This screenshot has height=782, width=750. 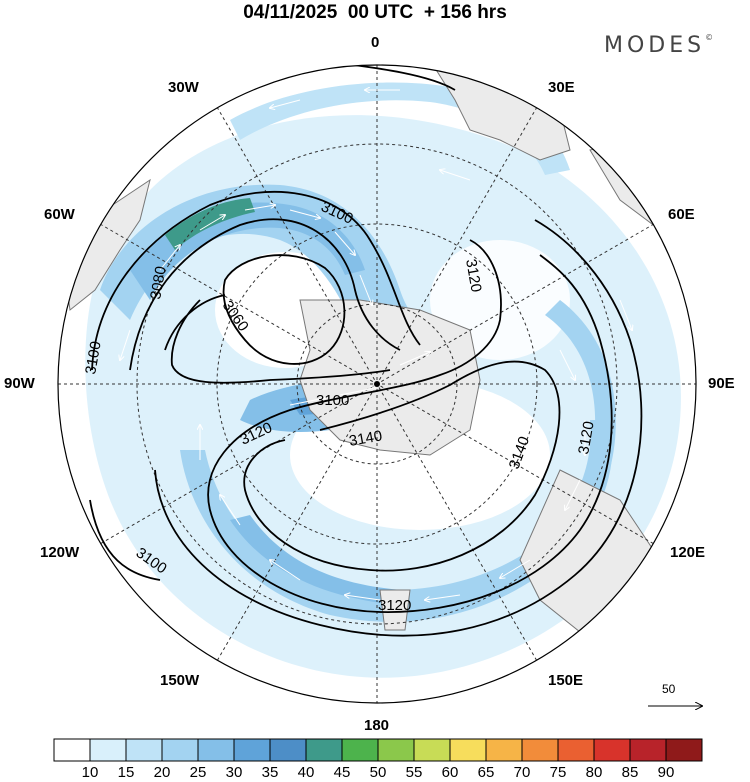 What do you see at coordinates (666, 772) in the screenshot?
I see `colorbar-label: 90` at bounding box center [666, 772].